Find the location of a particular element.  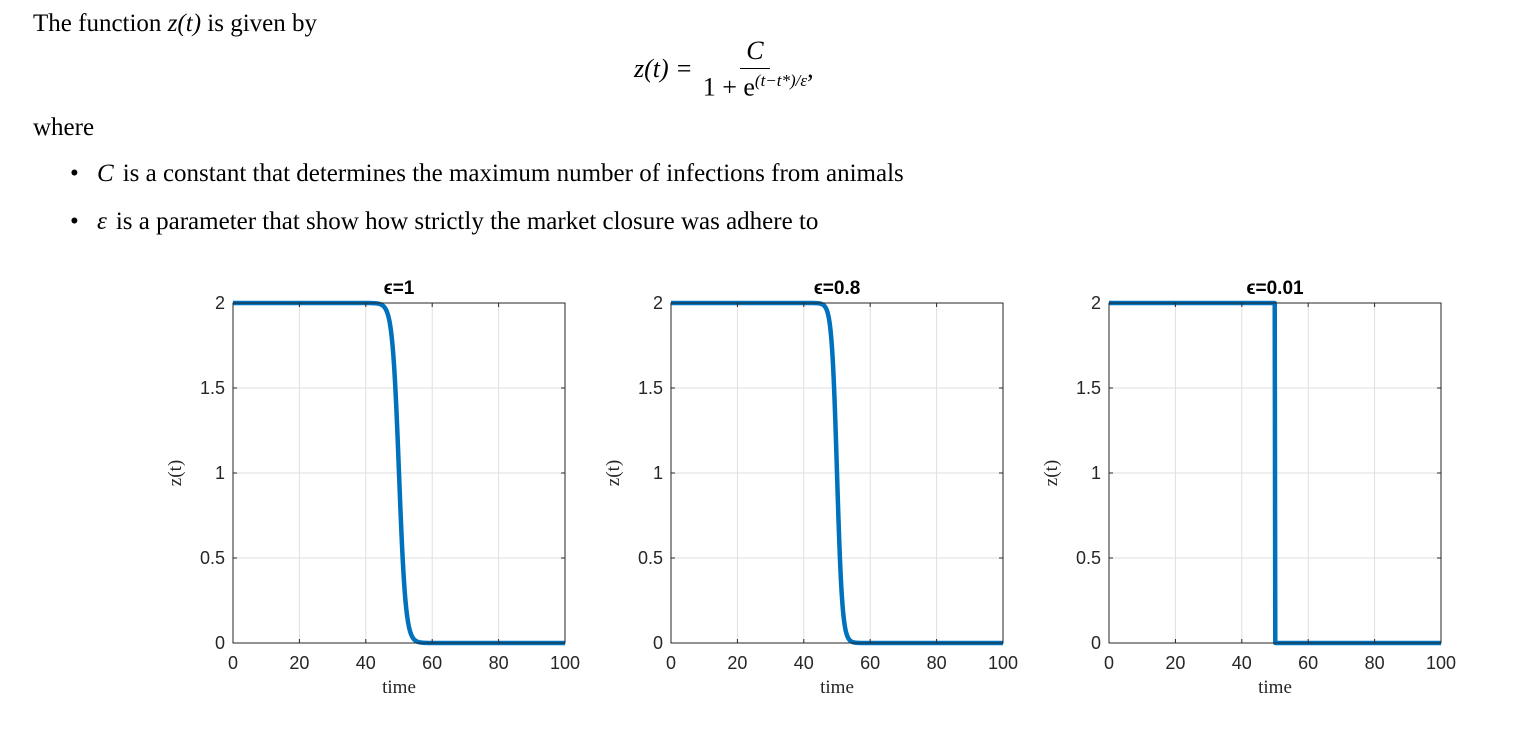

formula-den-exp: (t−t*)/ε is located at coordinates (781, 80).